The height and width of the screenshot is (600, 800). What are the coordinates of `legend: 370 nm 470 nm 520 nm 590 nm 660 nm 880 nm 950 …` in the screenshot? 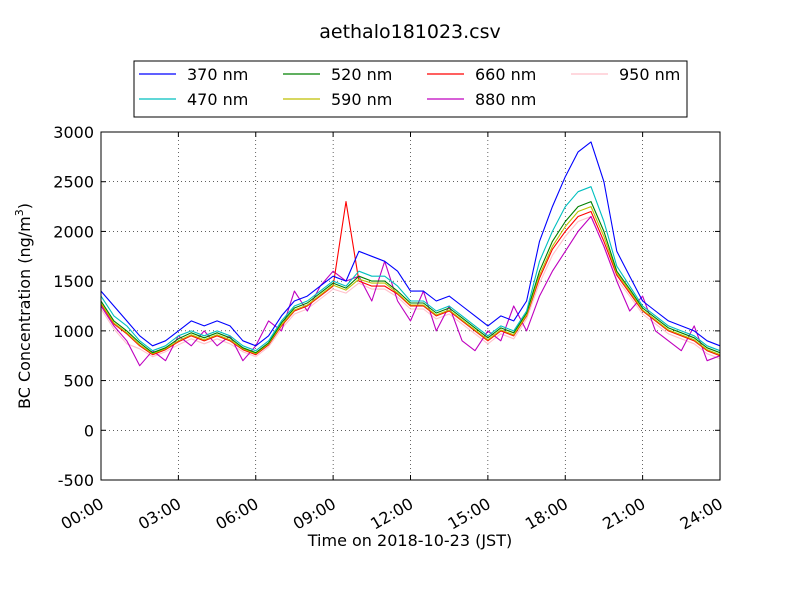 It's located at (410, 89).